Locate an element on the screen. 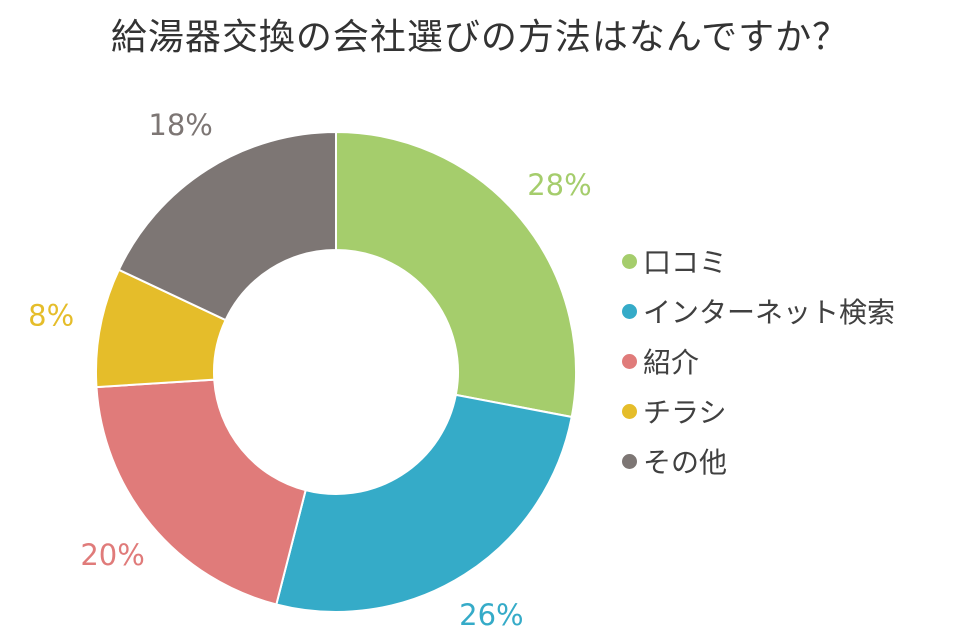 This screenshot has width=960, height=630. data-label-2: 26% is located at coordinates (491, 614).